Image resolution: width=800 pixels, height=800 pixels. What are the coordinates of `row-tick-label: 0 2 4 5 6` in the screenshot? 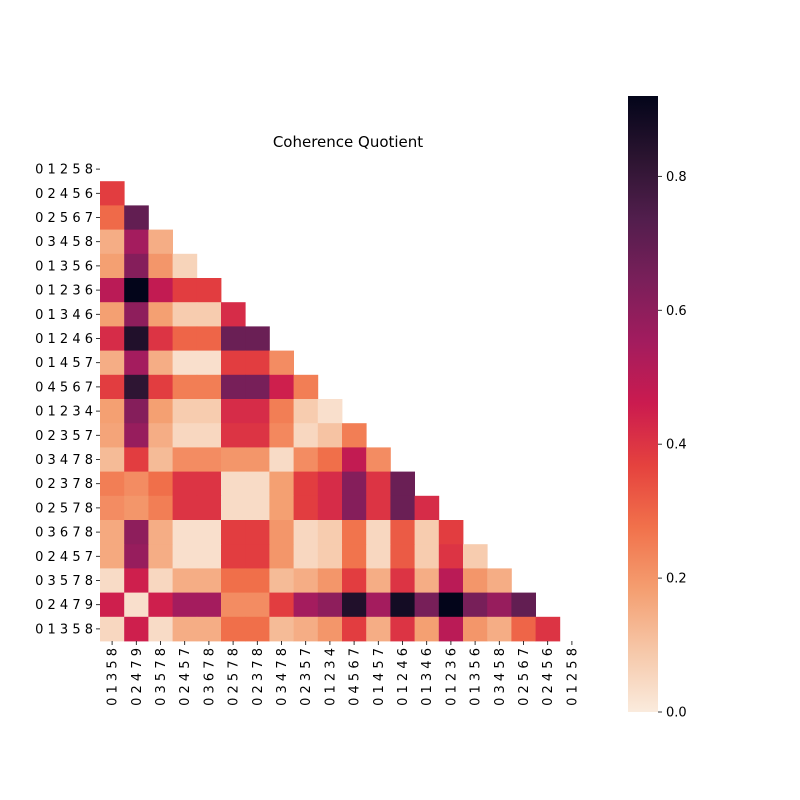 It's located at (64, 194).